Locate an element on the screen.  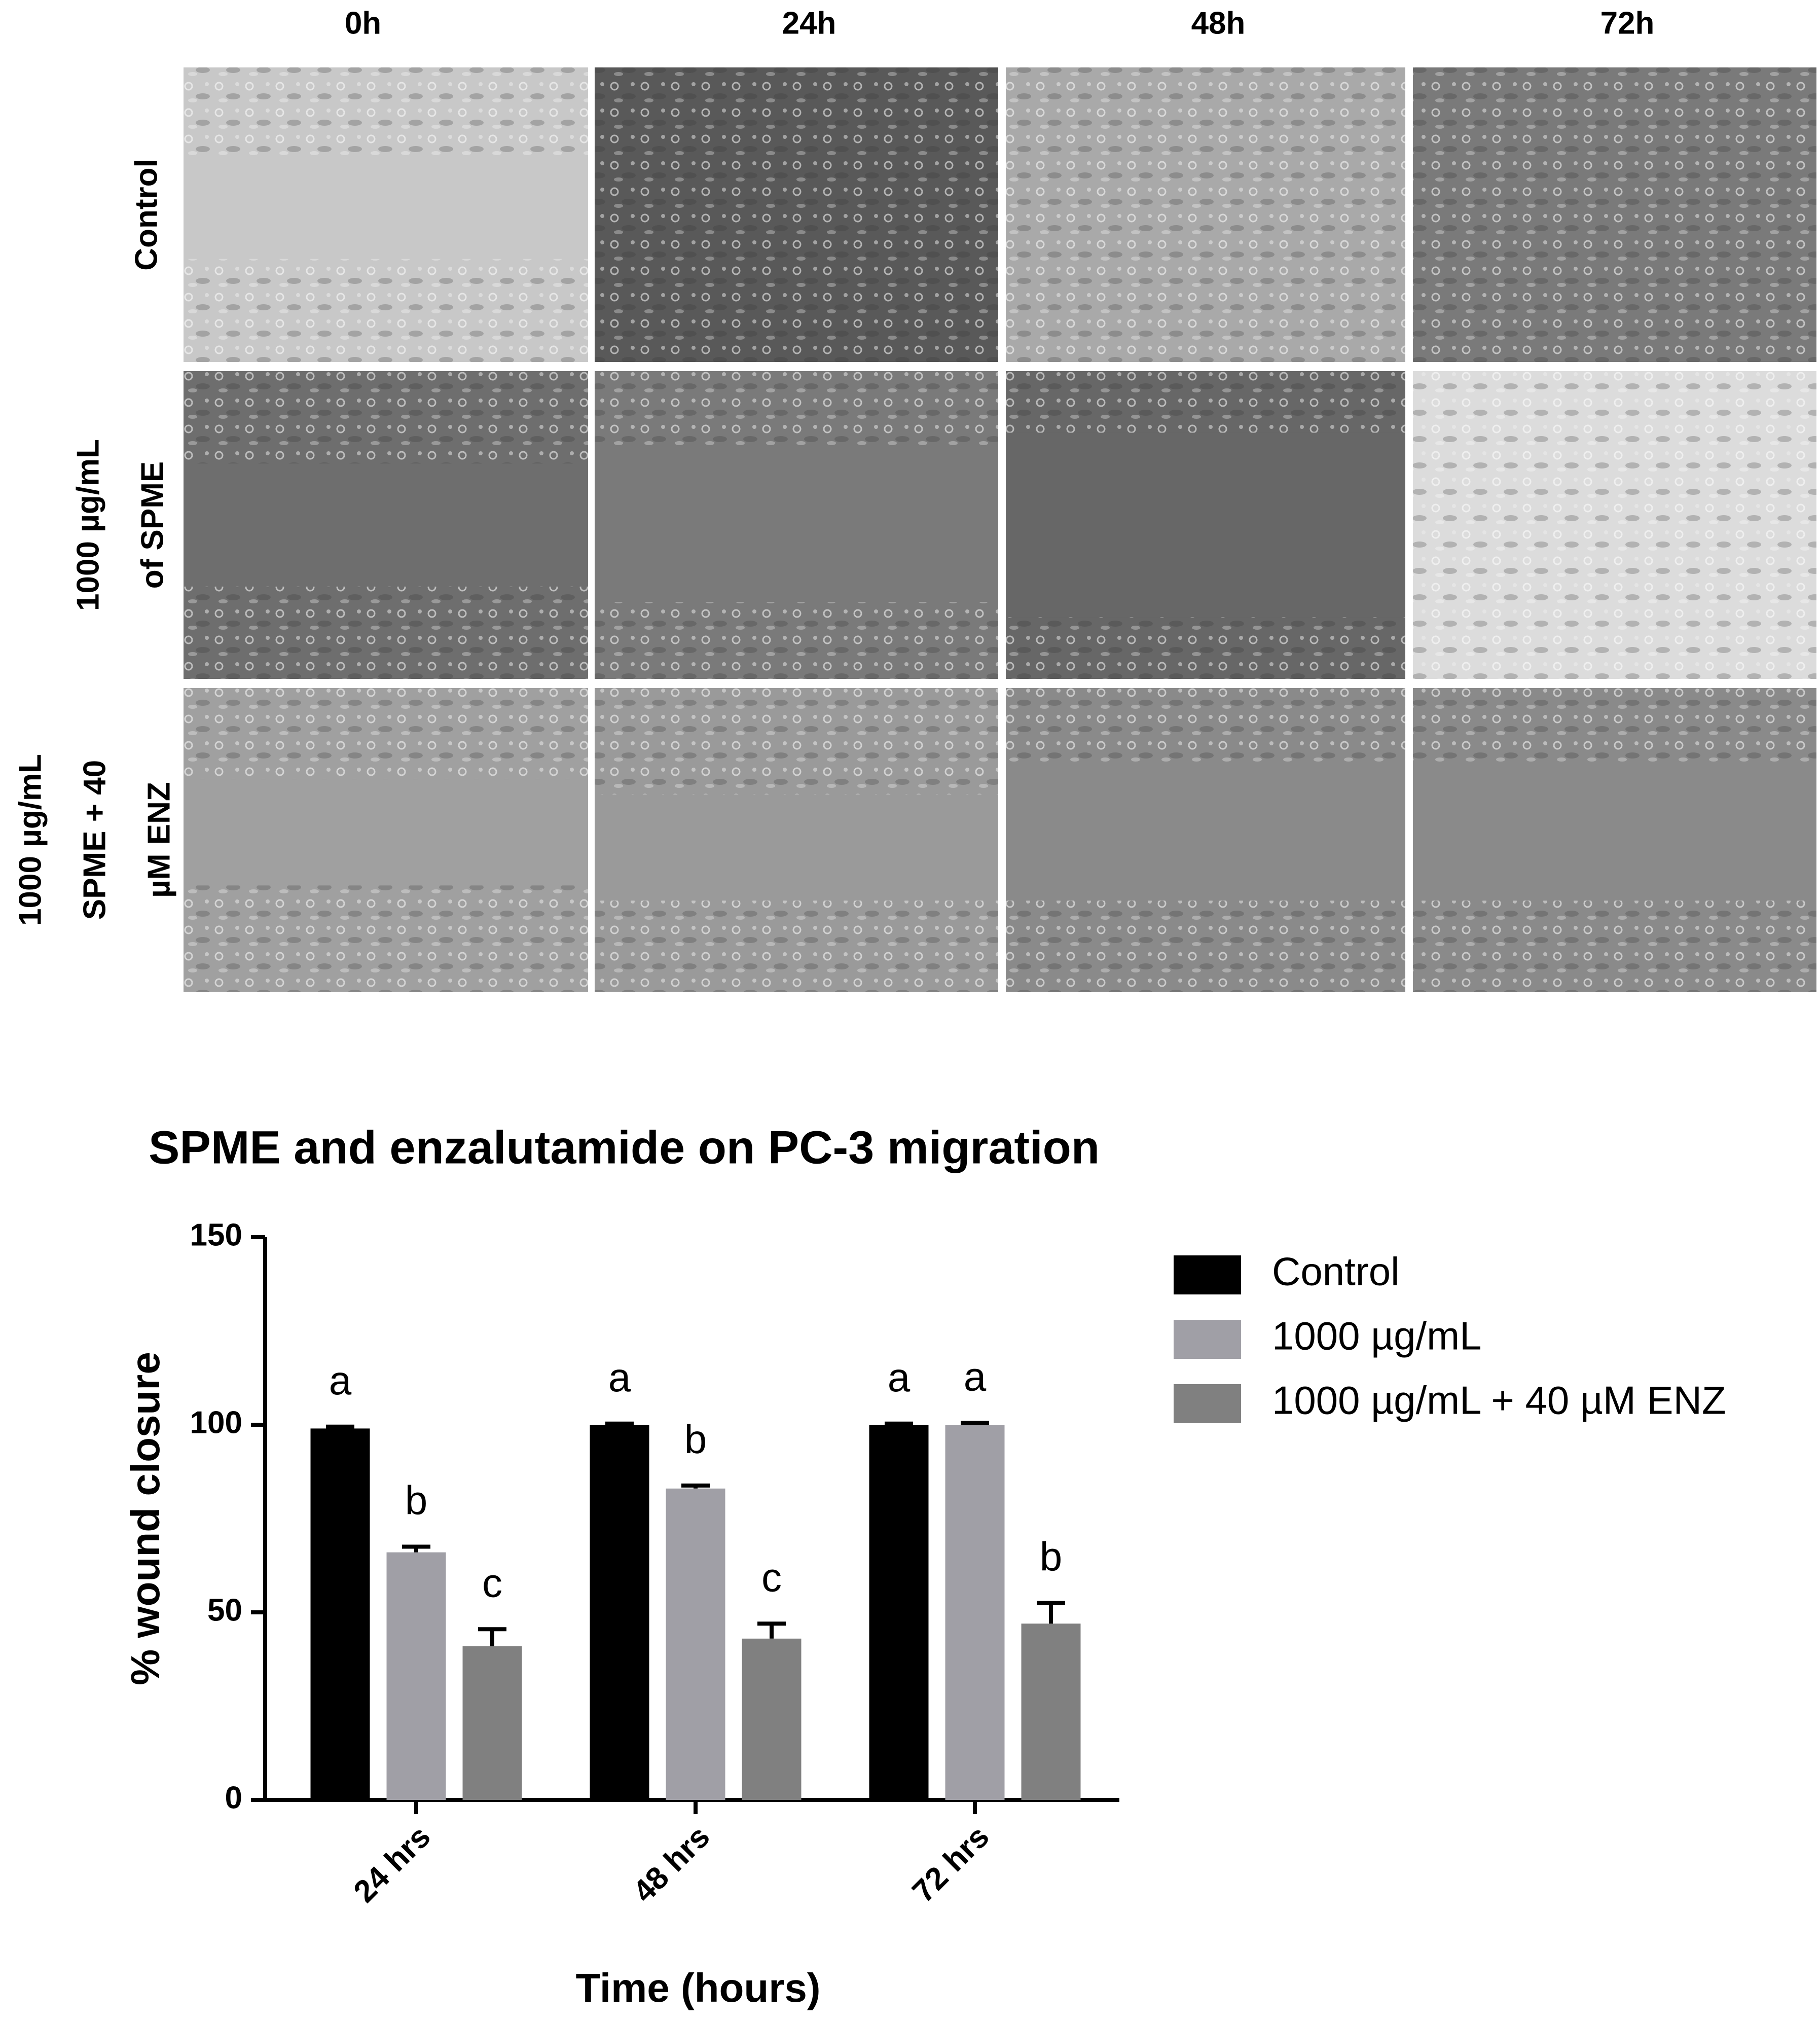
row-label: SPME + 40 is located at coordinates (94, 840).